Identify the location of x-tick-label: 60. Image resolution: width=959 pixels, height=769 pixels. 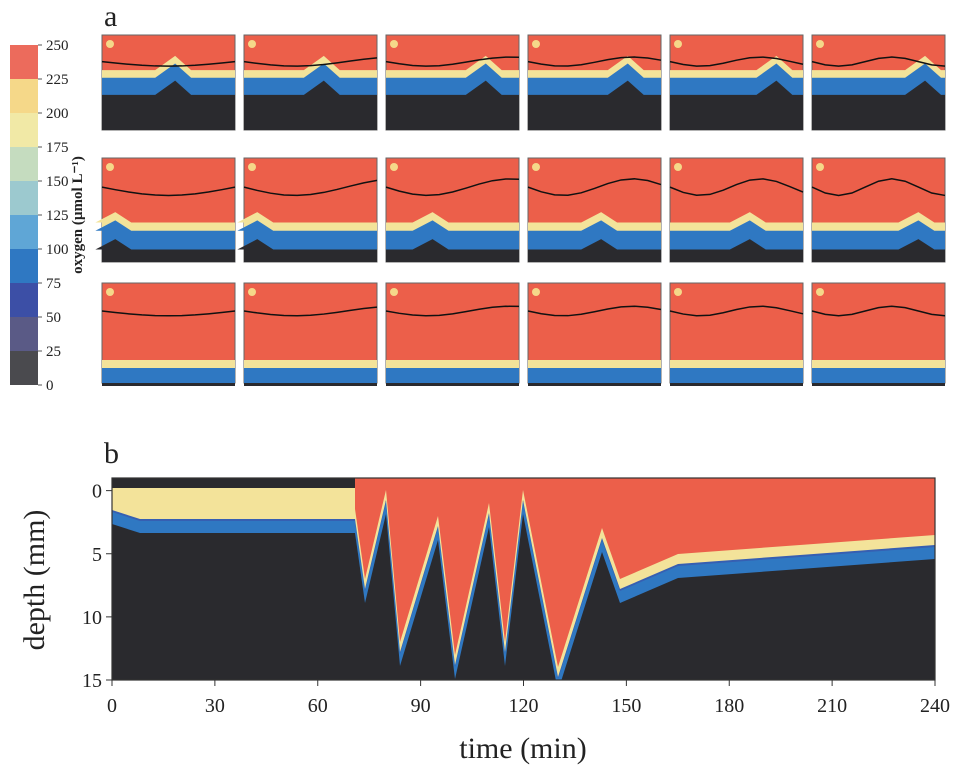
(318, 706).